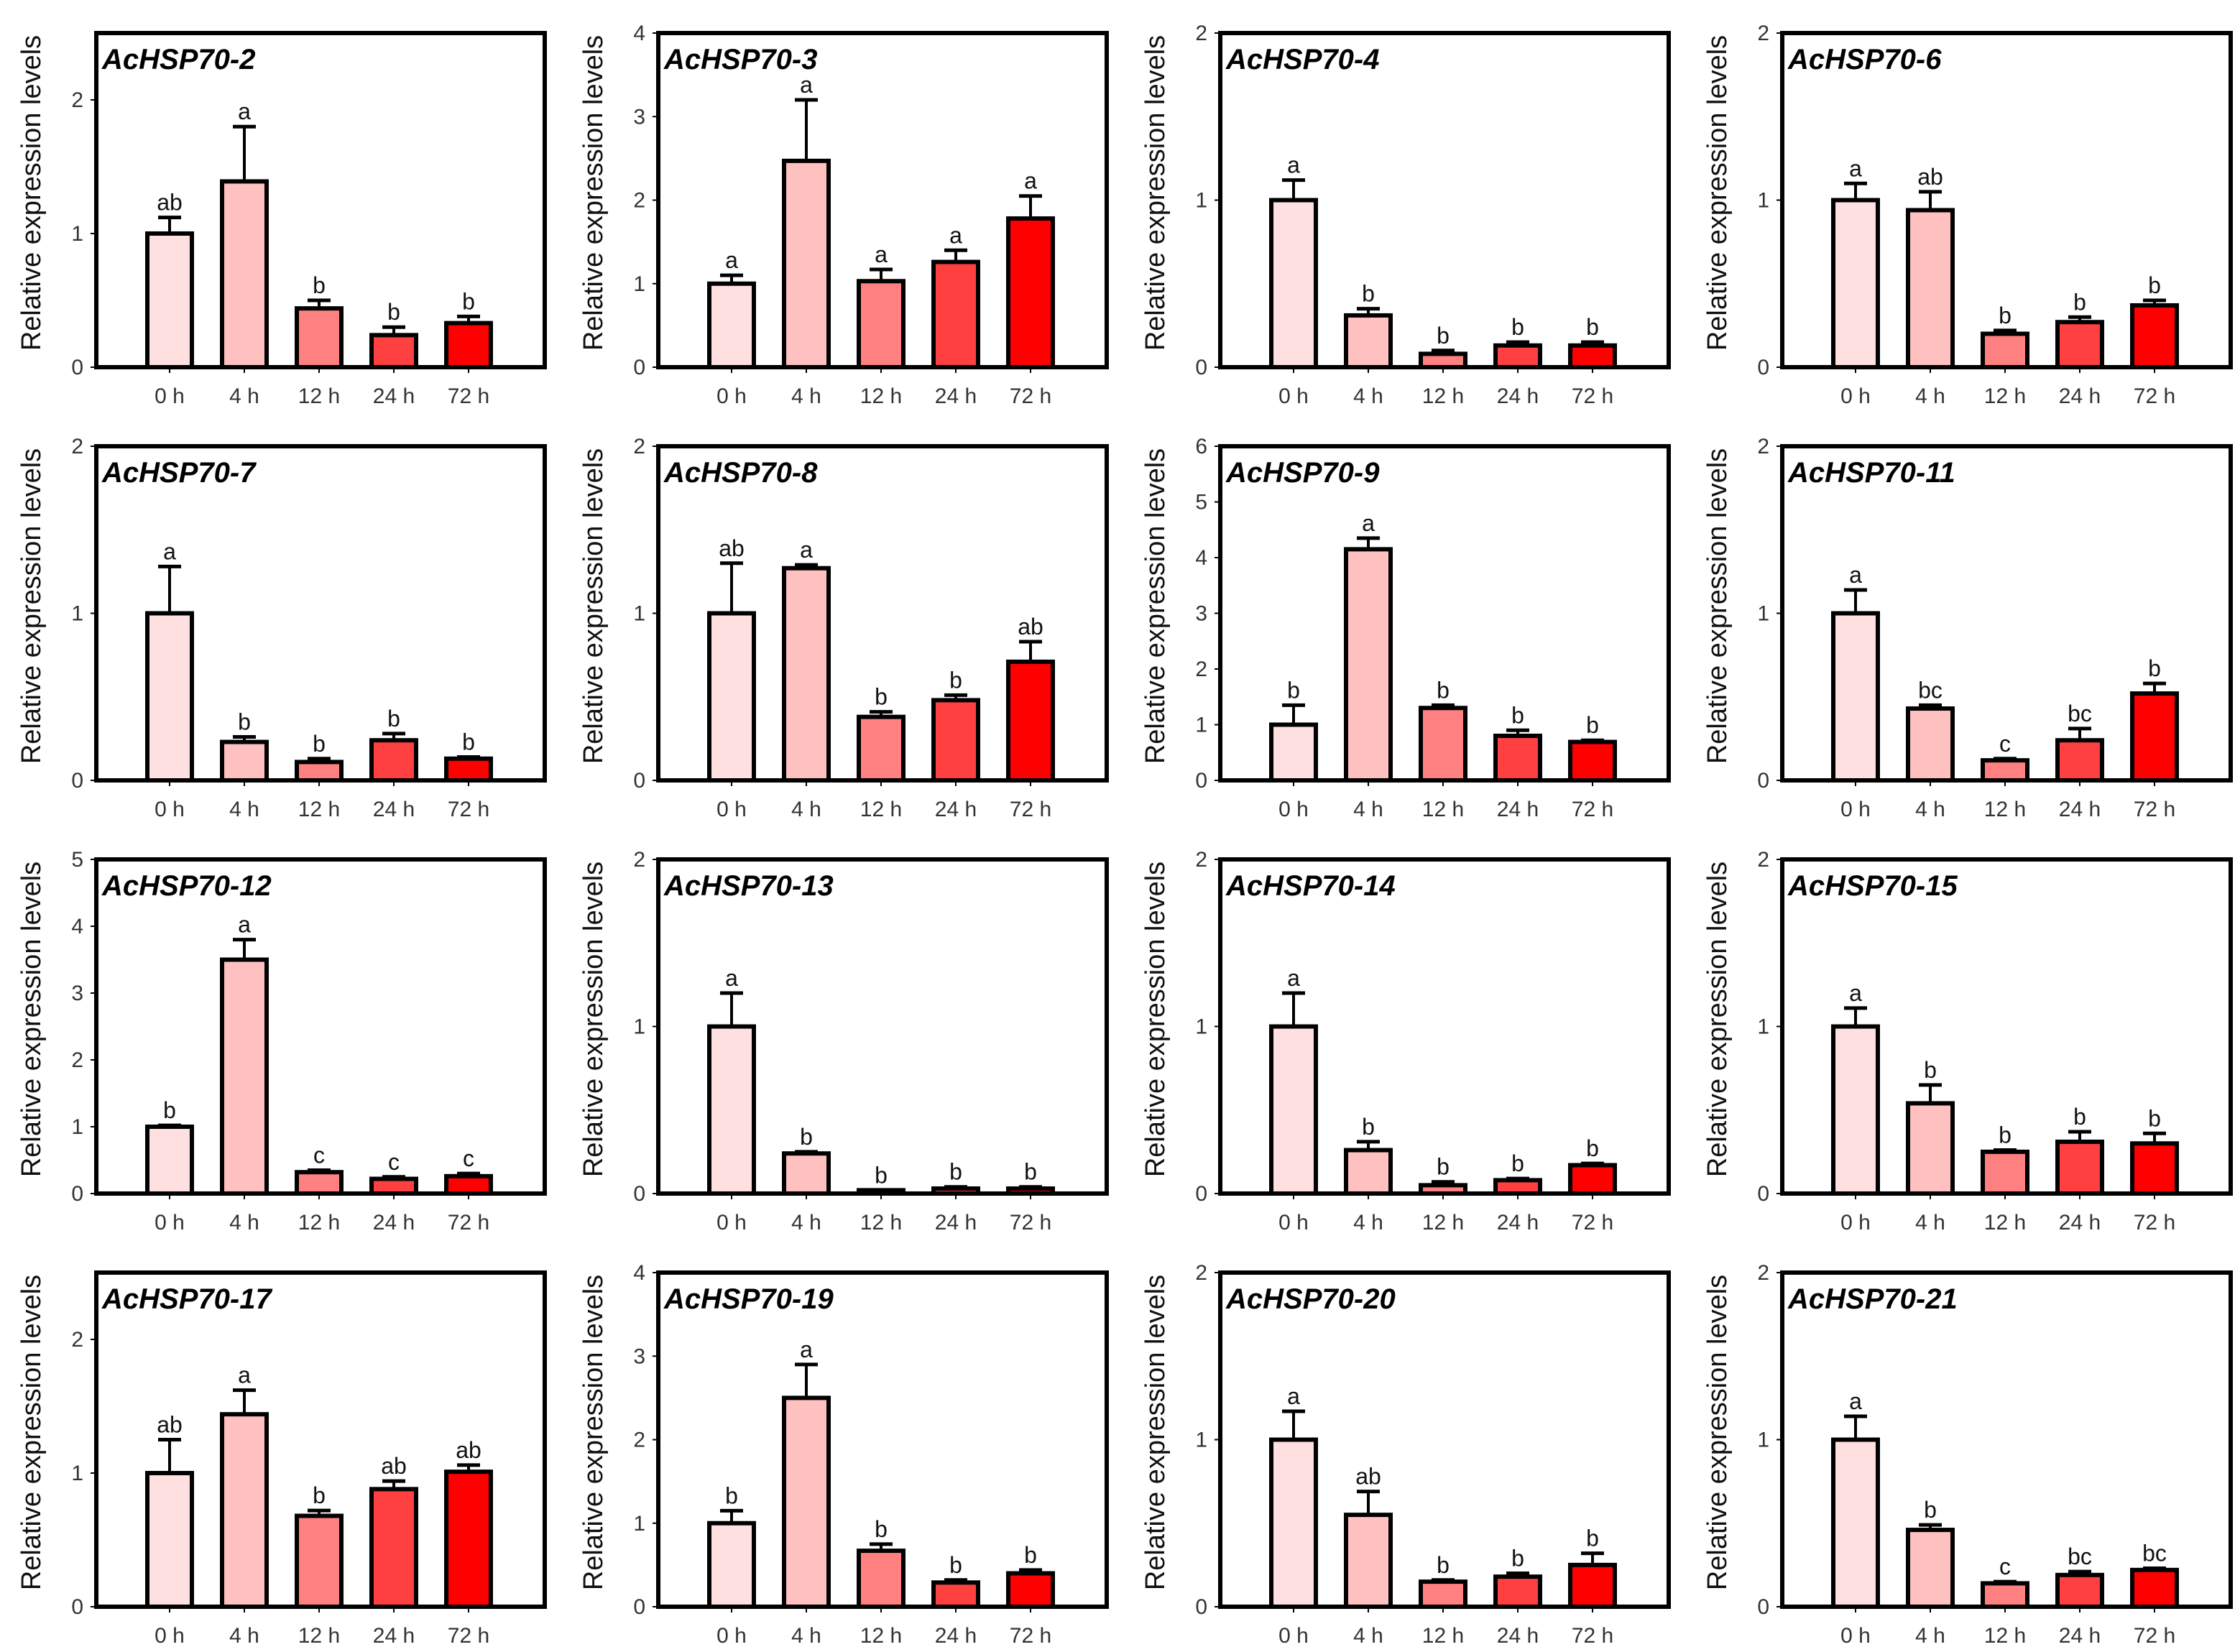 This screenshot has height=1652, width=2235. Describe the element at coordinates (1873, 886) in the screenshot. I see `chart-title: AcHSP70-15` at that location.